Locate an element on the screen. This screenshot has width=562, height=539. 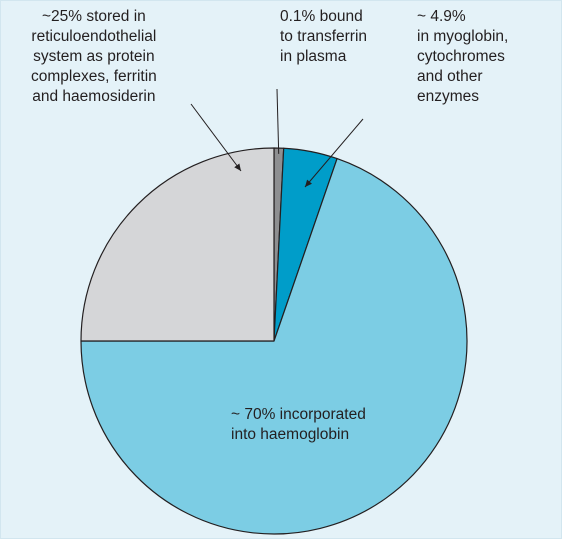
leader-lines is located at coordinates (277, 138).